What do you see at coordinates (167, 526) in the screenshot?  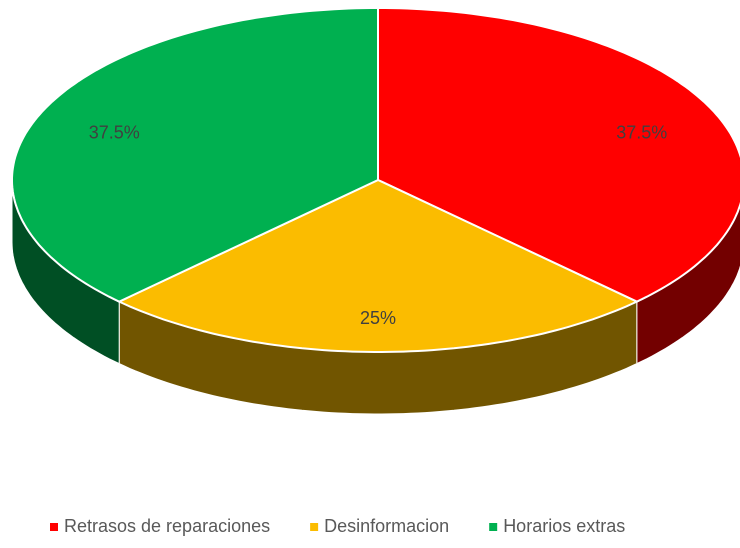 I see `legend-label: Retrasos de reparaciones` at bounding box center [167, 526].